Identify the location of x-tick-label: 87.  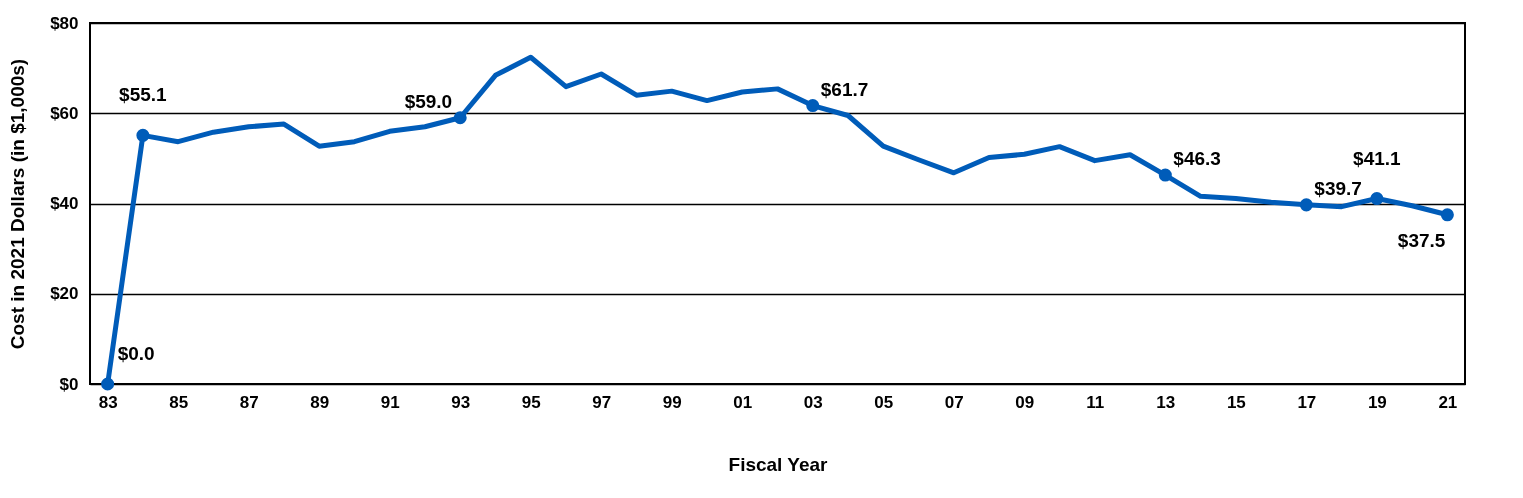
(249, 402).